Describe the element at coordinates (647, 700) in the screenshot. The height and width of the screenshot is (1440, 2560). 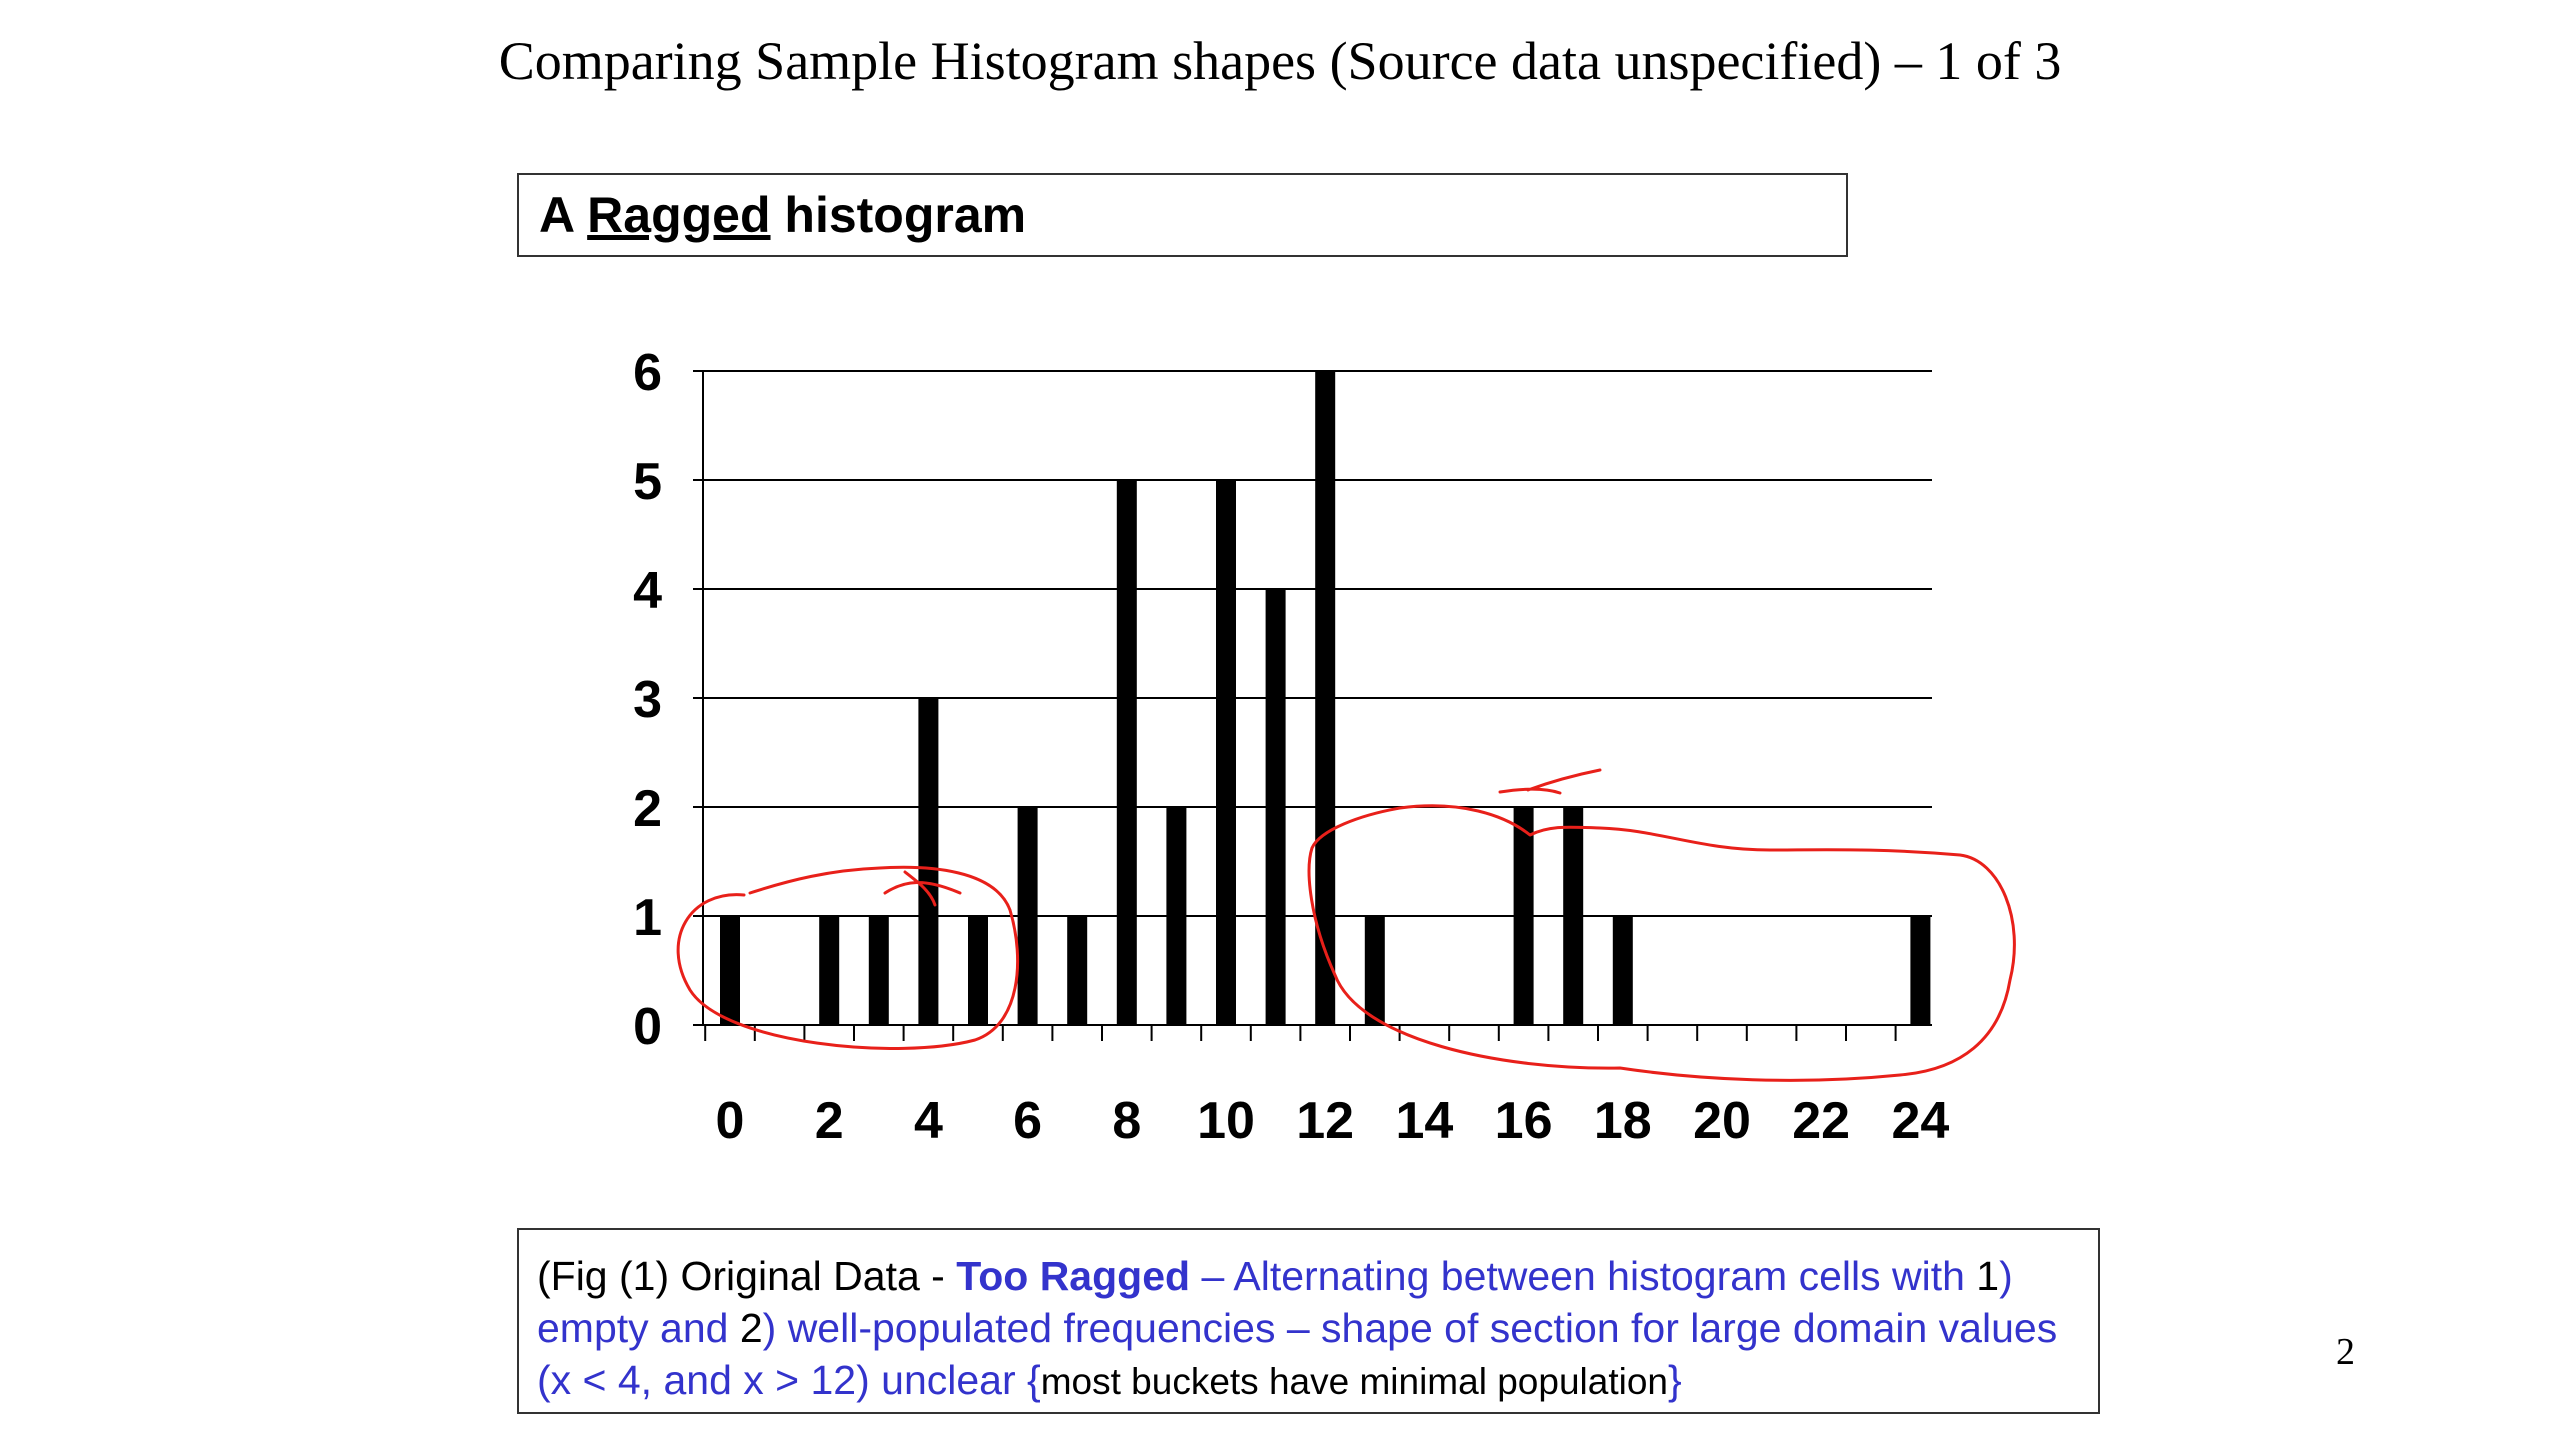
I see `y-tick-label-3: 3` at that location.